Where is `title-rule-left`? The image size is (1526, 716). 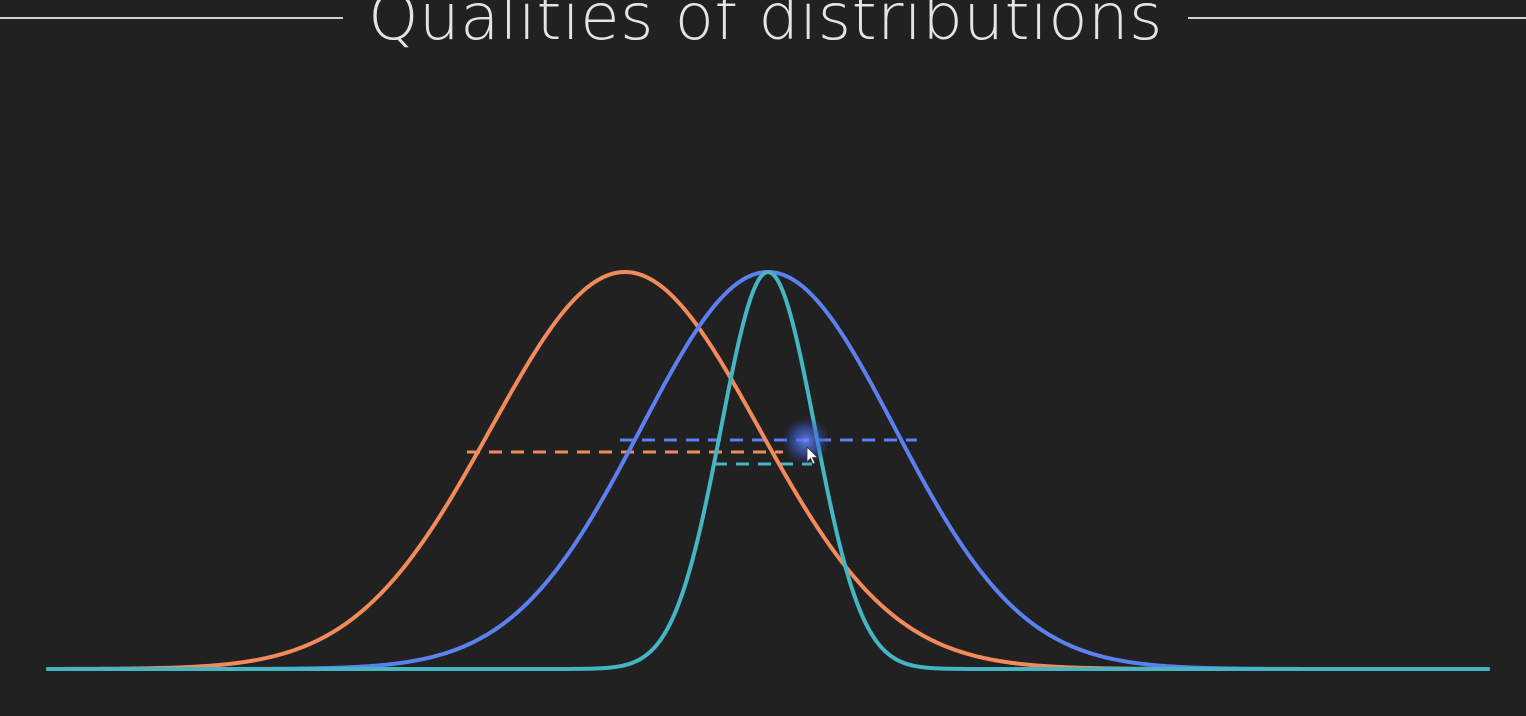
title-rule-left is located at coordinates (171, 18).